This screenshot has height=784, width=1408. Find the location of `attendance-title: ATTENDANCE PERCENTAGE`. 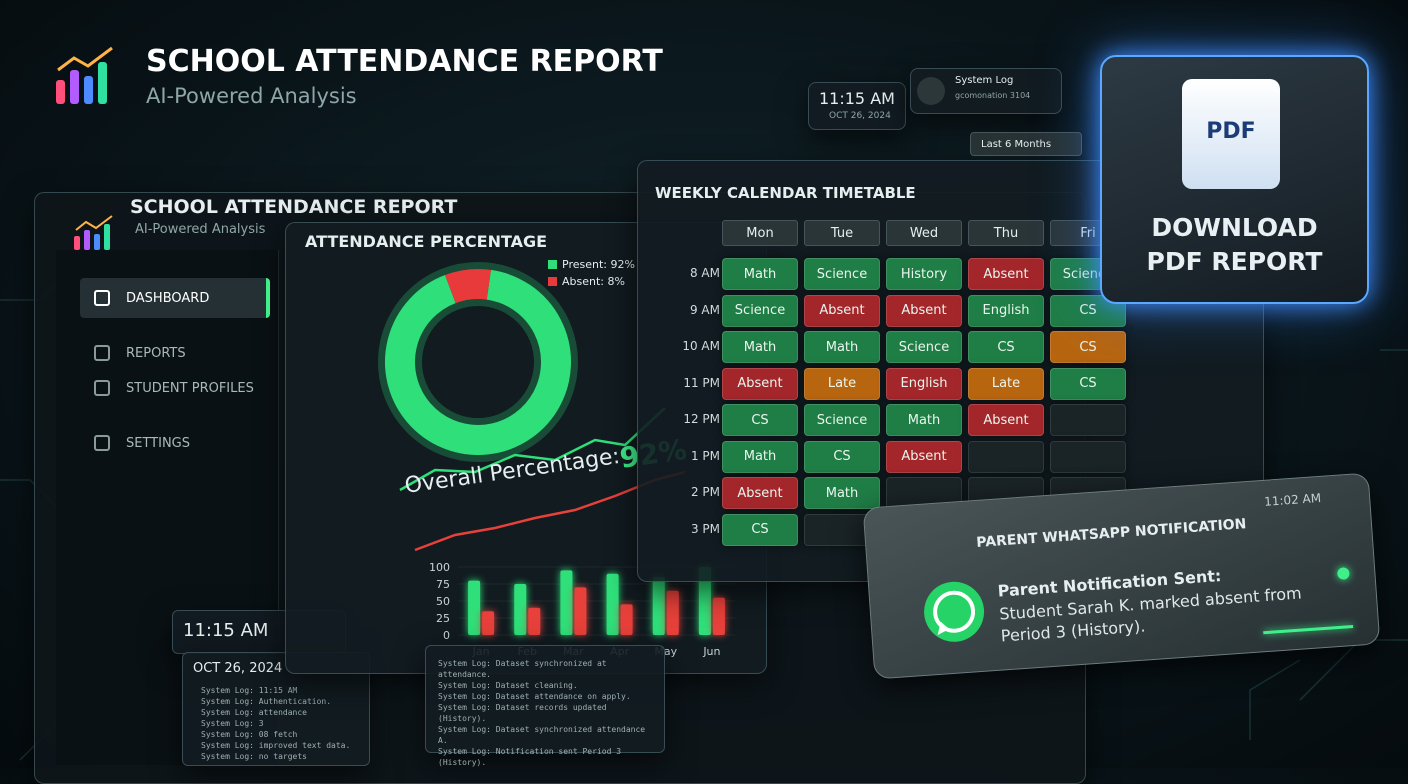

attendance-title: ATTENDANCE PERCENTAGE is located at coordinates (426, 241).